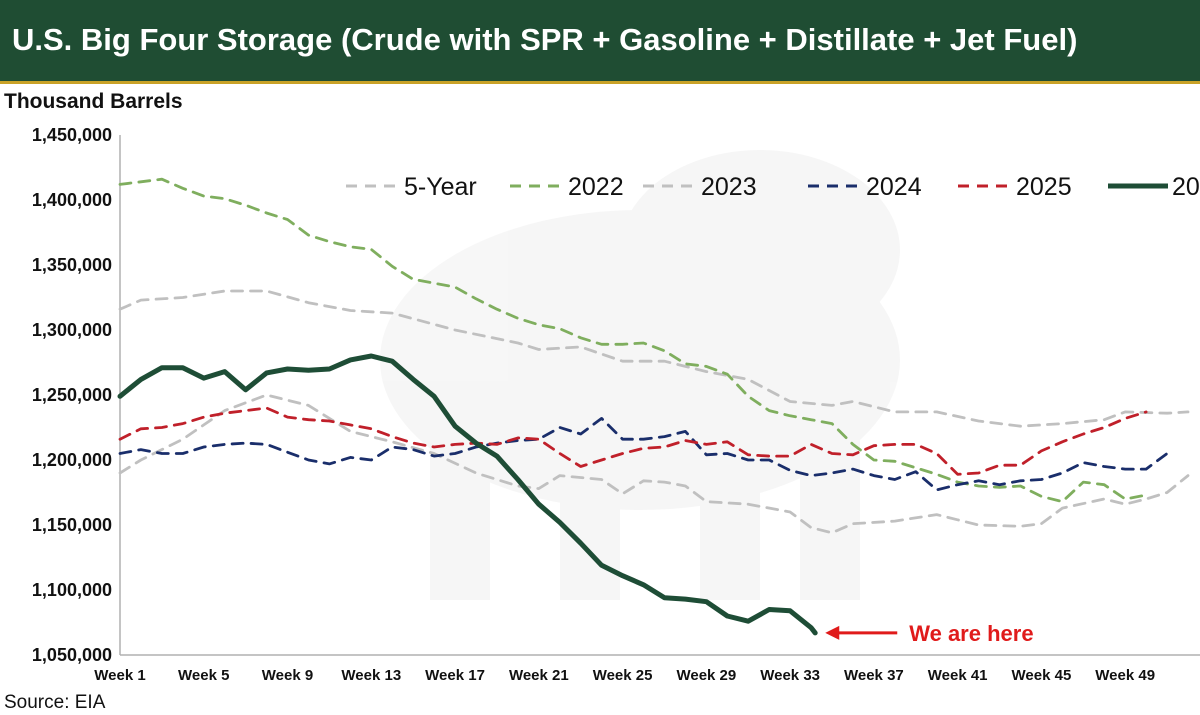 This screenshot has width=1200, height=715. Describe the element at coordinates (729, 187) in the screenshot. I see `legend-label: 2023` at that location.